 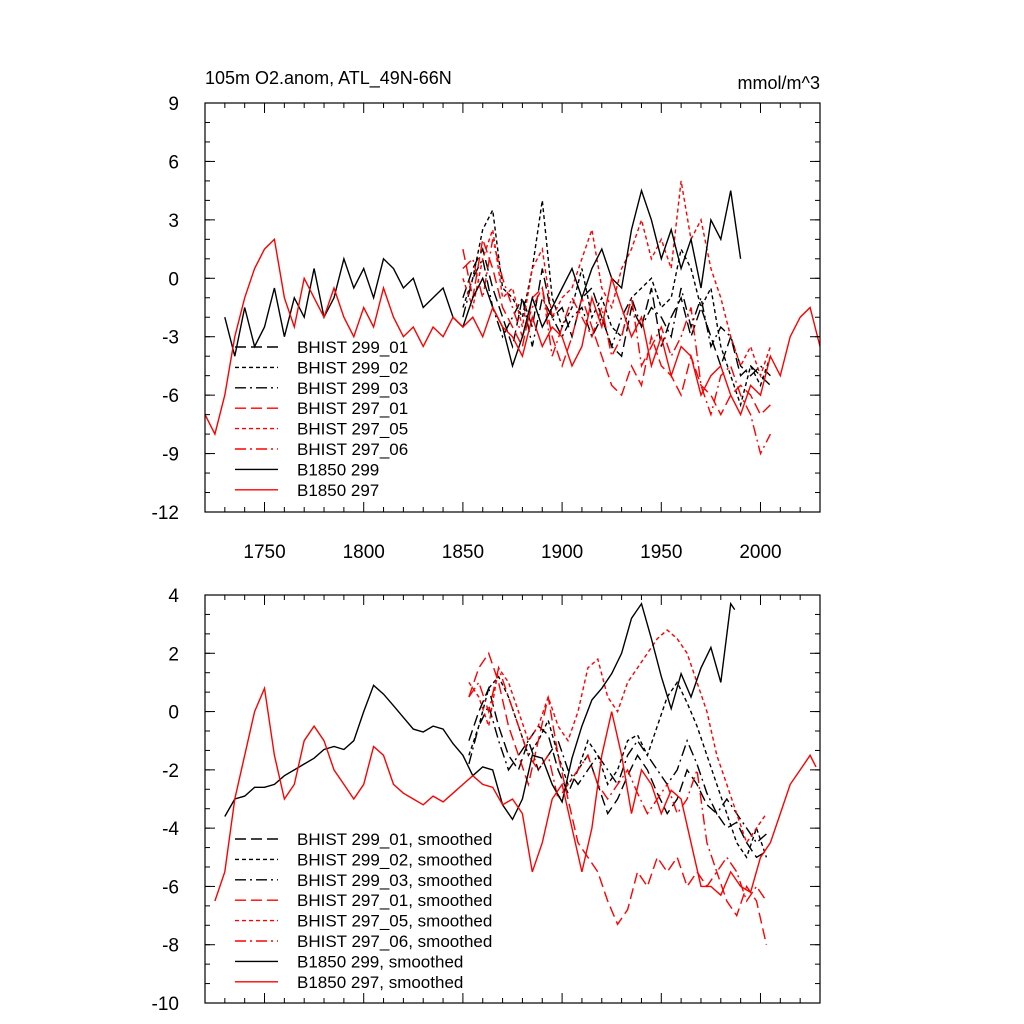 What do you see at coordinates (338, 469) in the screenshot?
I see `legend-label: B1850 299` at bounding box center [338, 469].